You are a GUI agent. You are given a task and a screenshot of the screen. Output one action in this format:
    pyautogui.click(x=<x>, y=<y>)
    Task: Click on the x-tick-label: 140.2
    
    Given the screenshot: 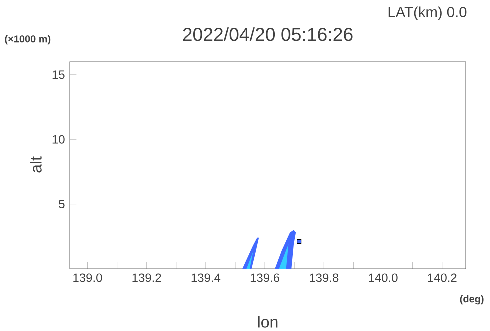 What is the action you would take?
    pyautogui.click(x=442, y=278)
    